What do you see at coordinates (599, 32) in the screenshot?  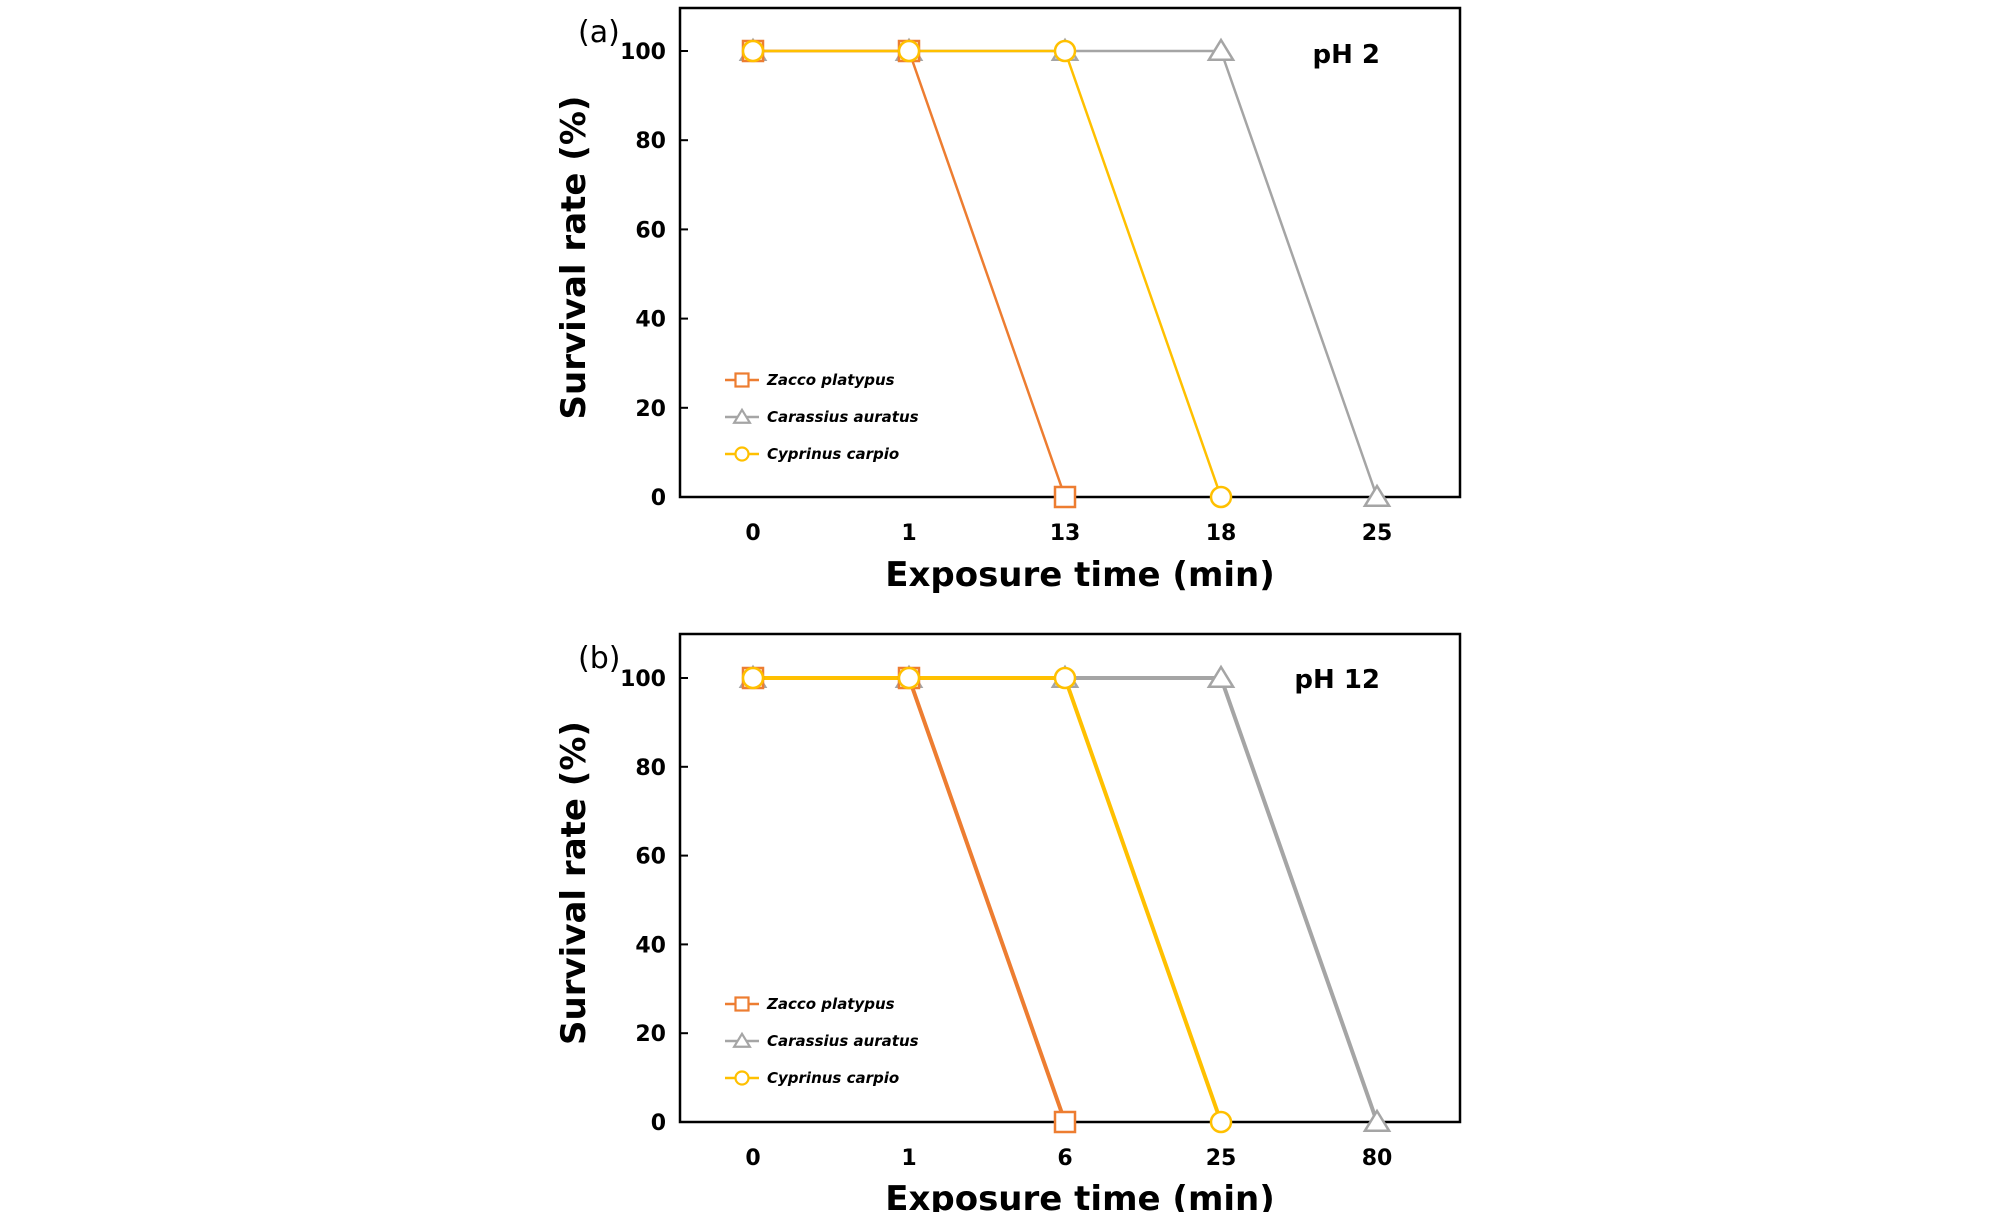 I see `panel-label: (a)` at bounding box center [599, 32].